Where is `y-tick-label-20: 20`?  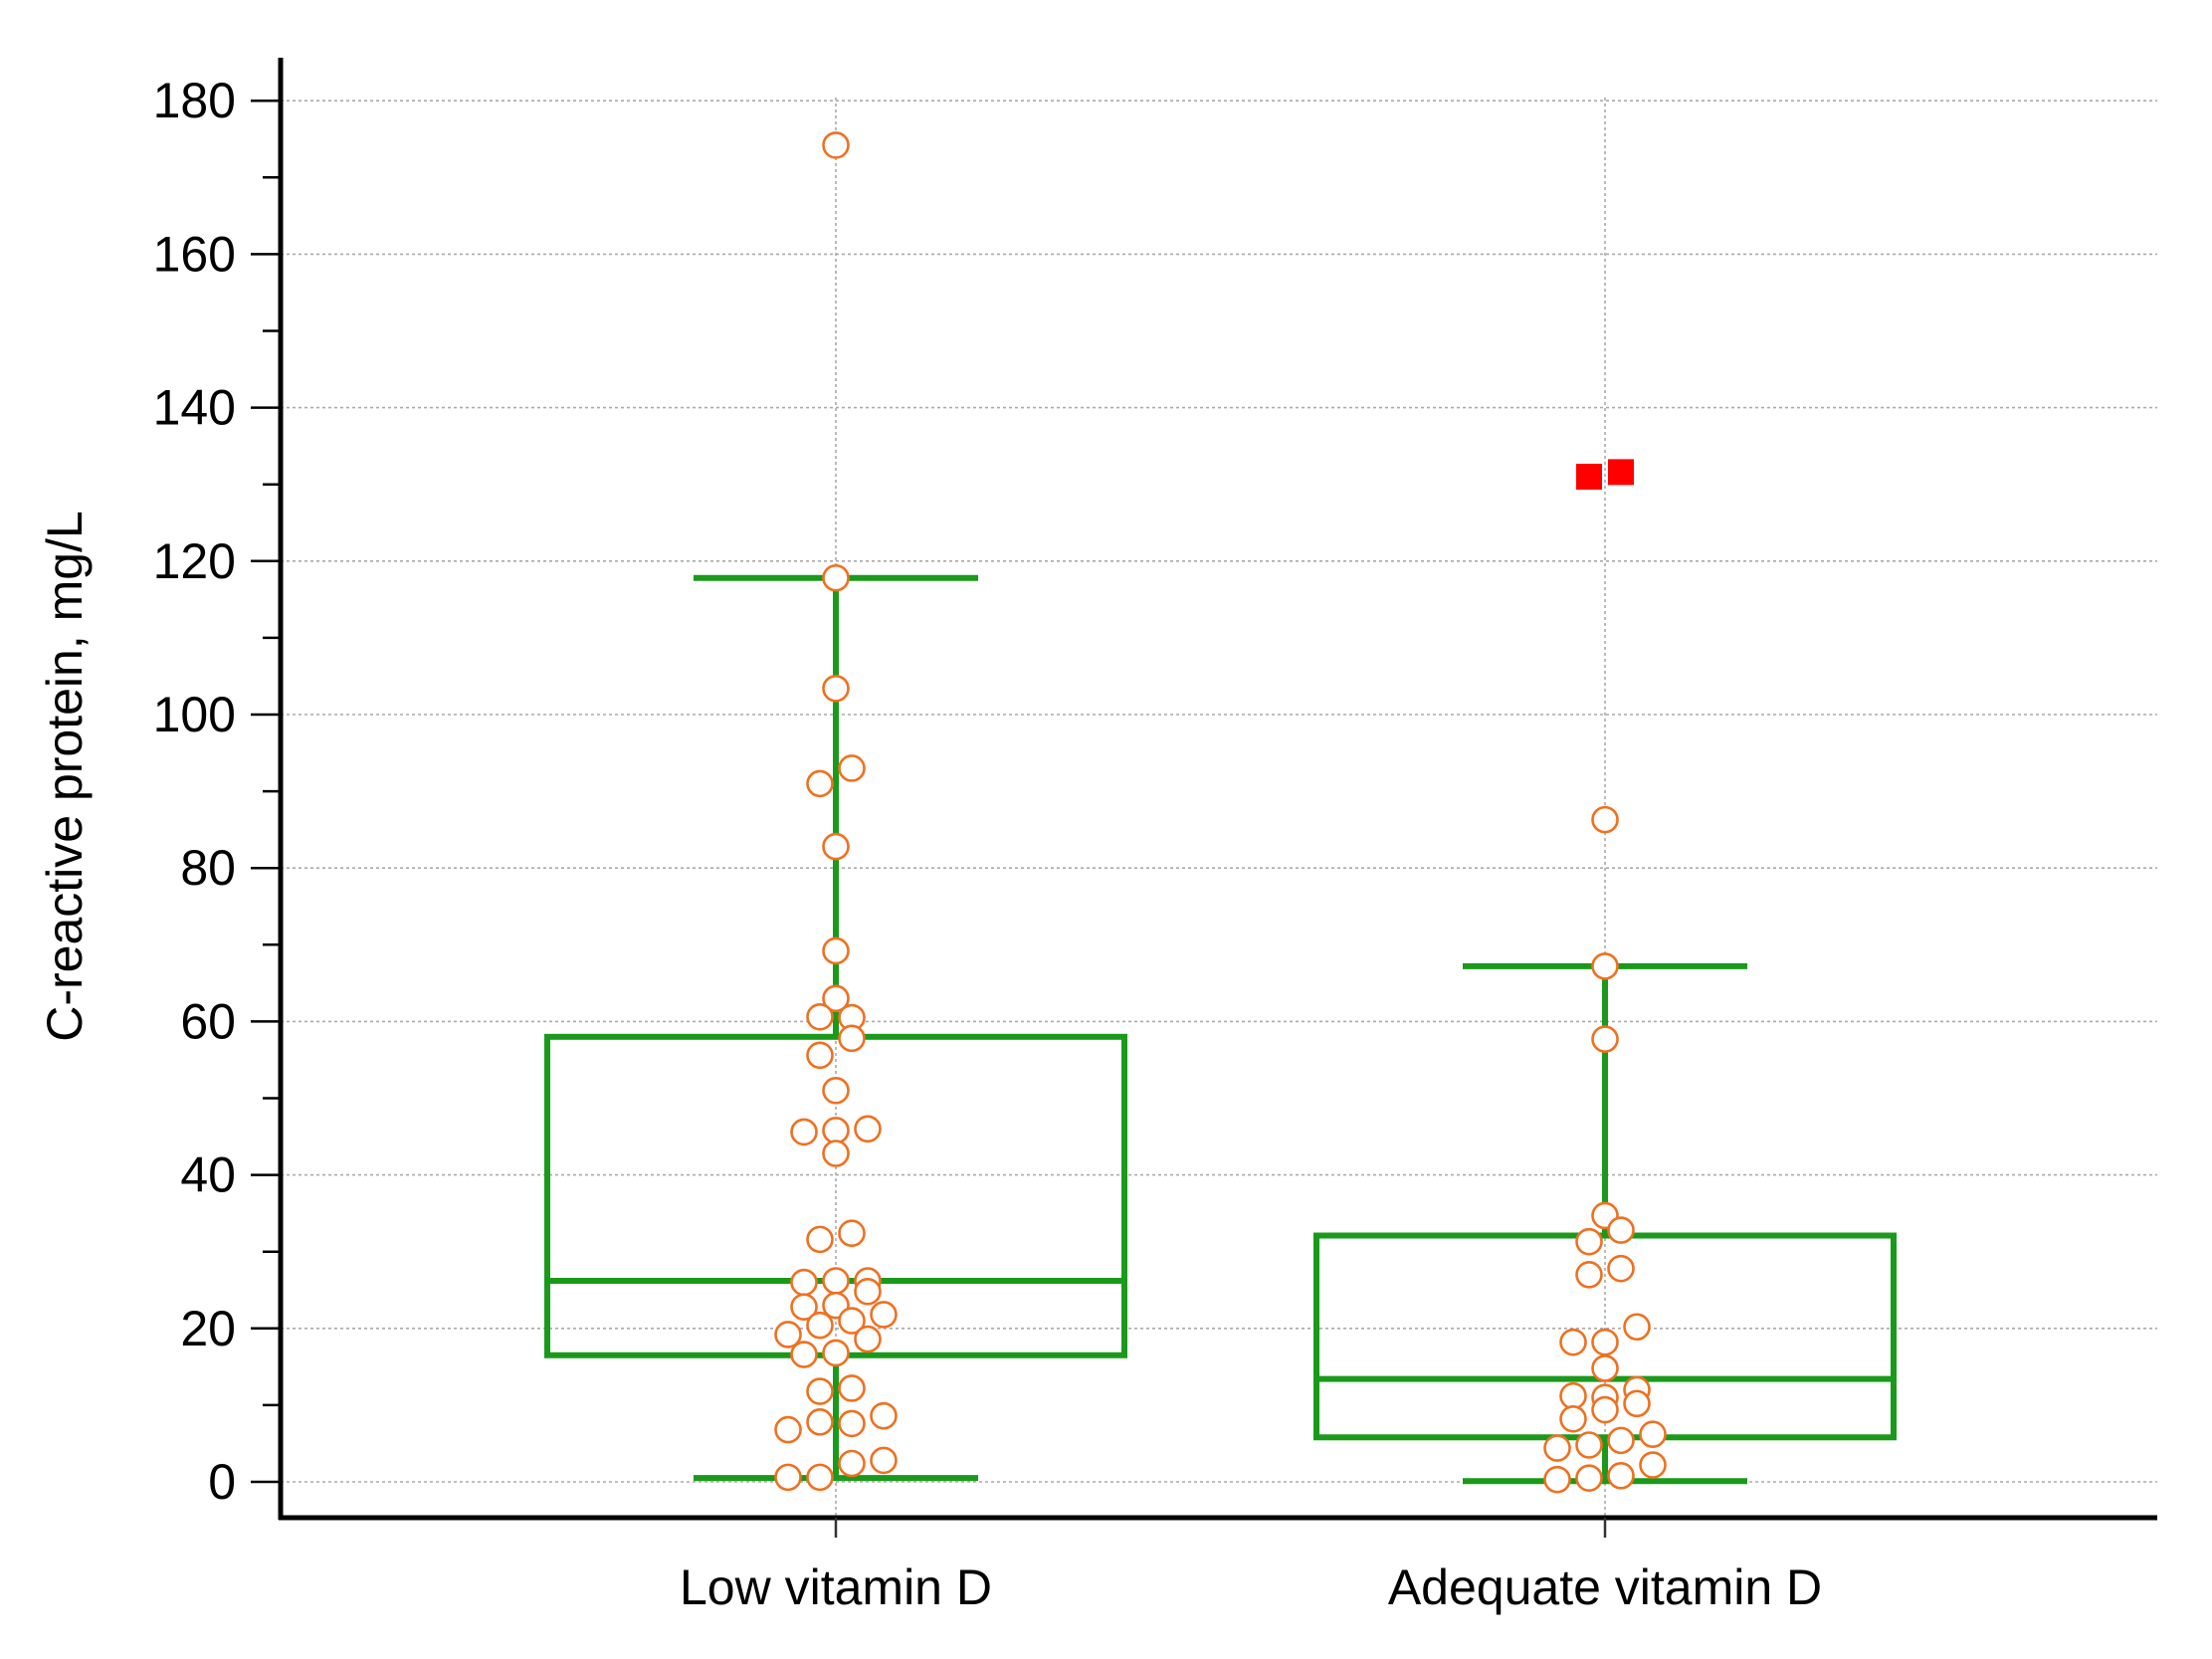
y-tick-label-20: 20 is located at coordinates (208, 1328).